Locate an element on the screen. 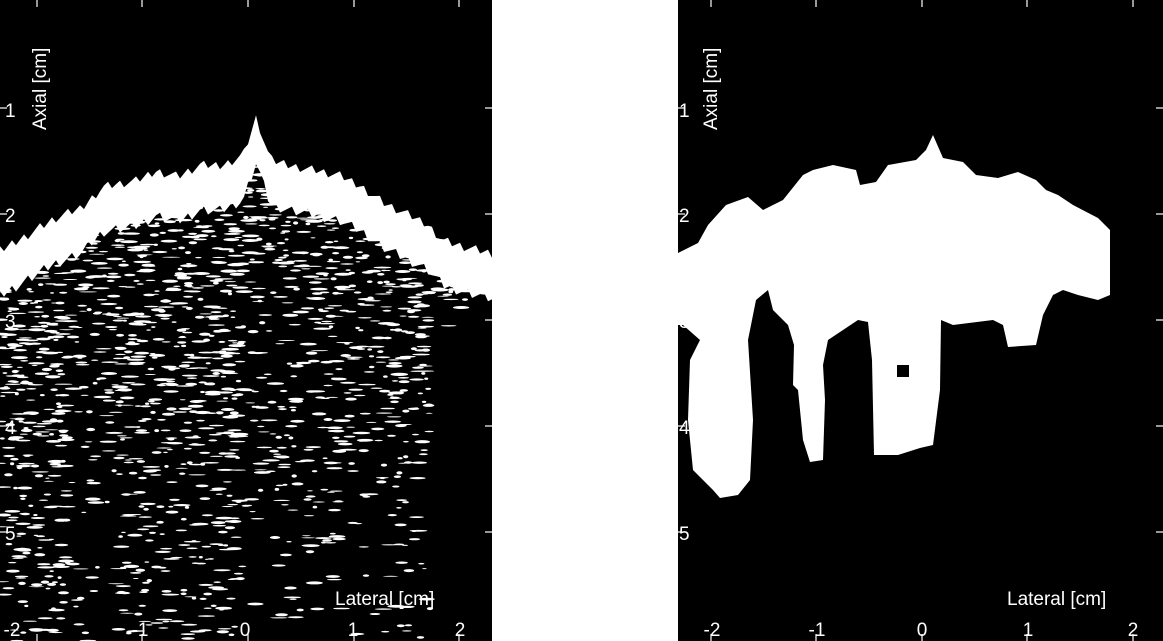  right-x-tick-label: -2 is located at coordinates (712, 630).